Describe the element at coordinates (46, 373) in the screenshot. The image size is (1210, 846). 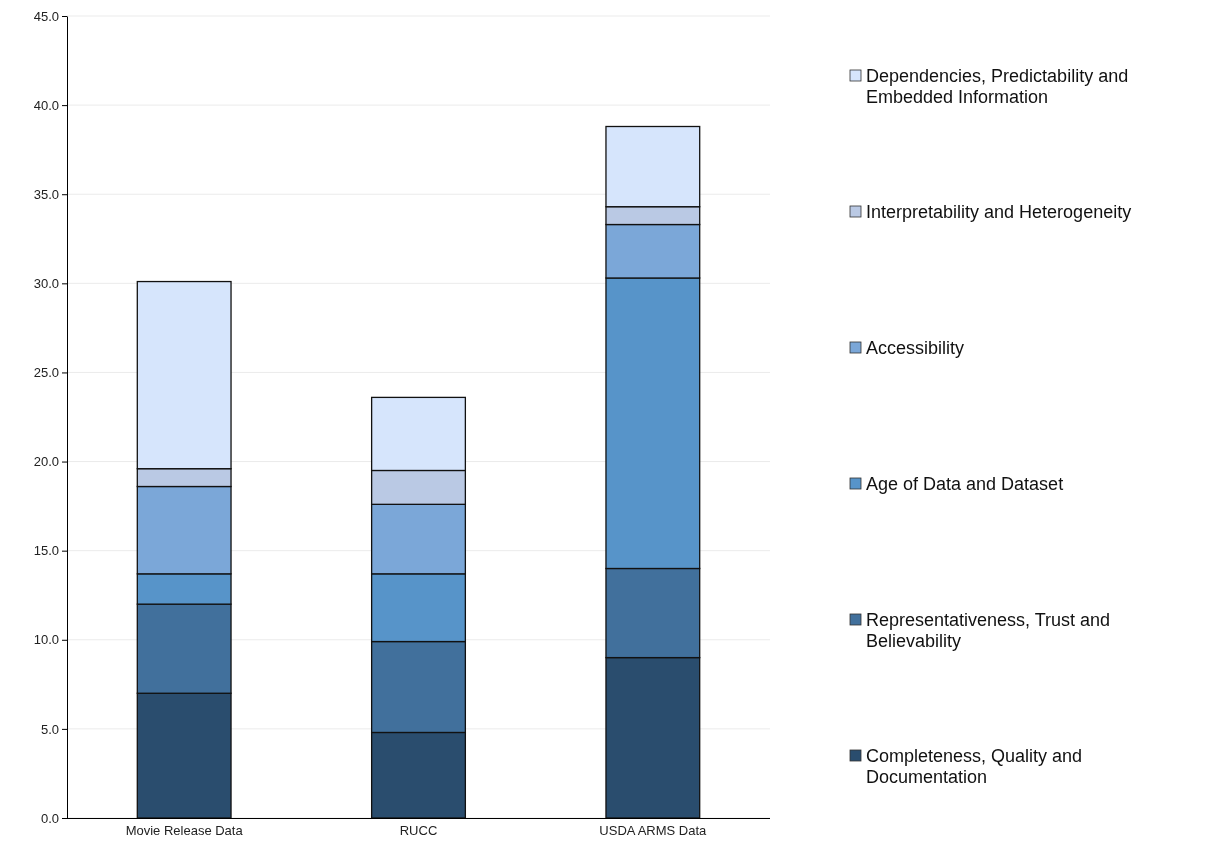
I see `y-tick-label: 25.0` at that location.